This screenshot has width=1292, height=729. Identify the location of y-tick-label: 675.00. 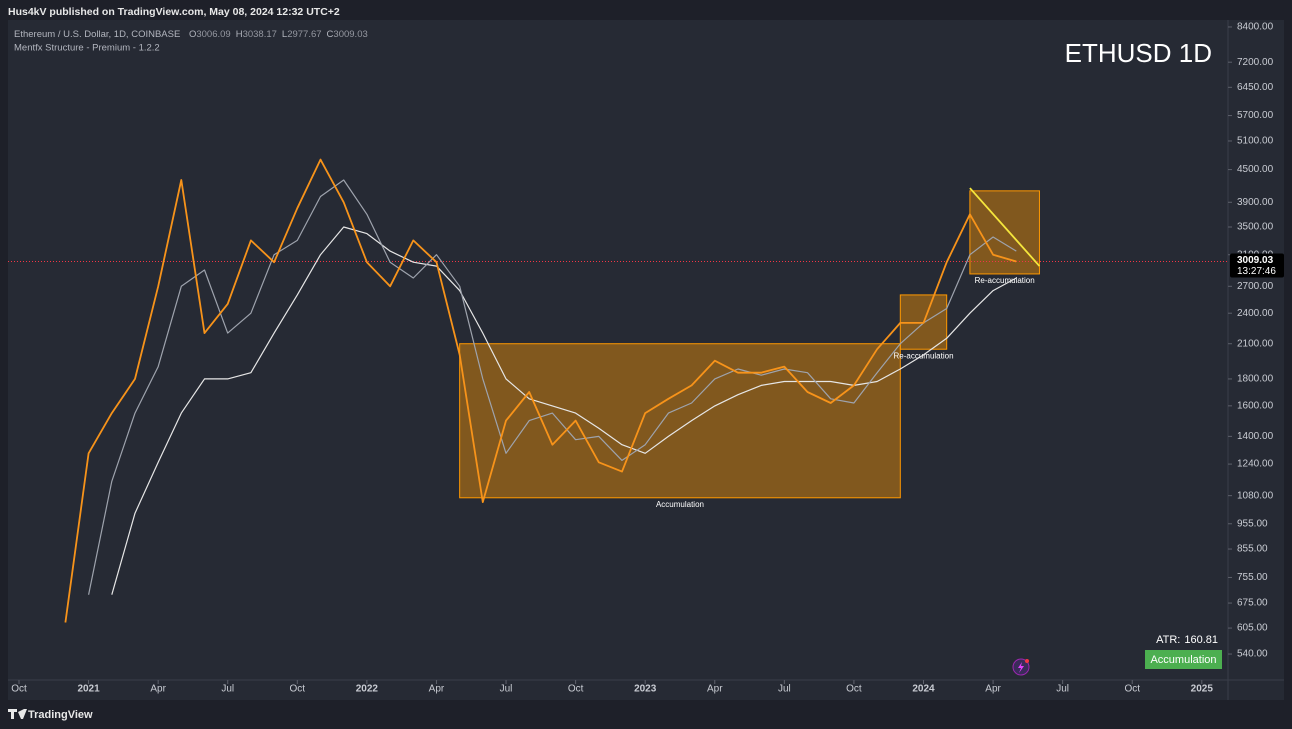
(1252, 603).